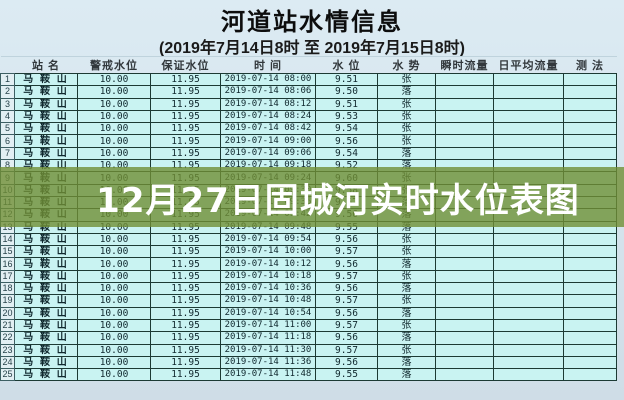 This screenshot has width=624, height=400. I want to click on time-cell: 2019-07-14 09:06, so click(268, 153).